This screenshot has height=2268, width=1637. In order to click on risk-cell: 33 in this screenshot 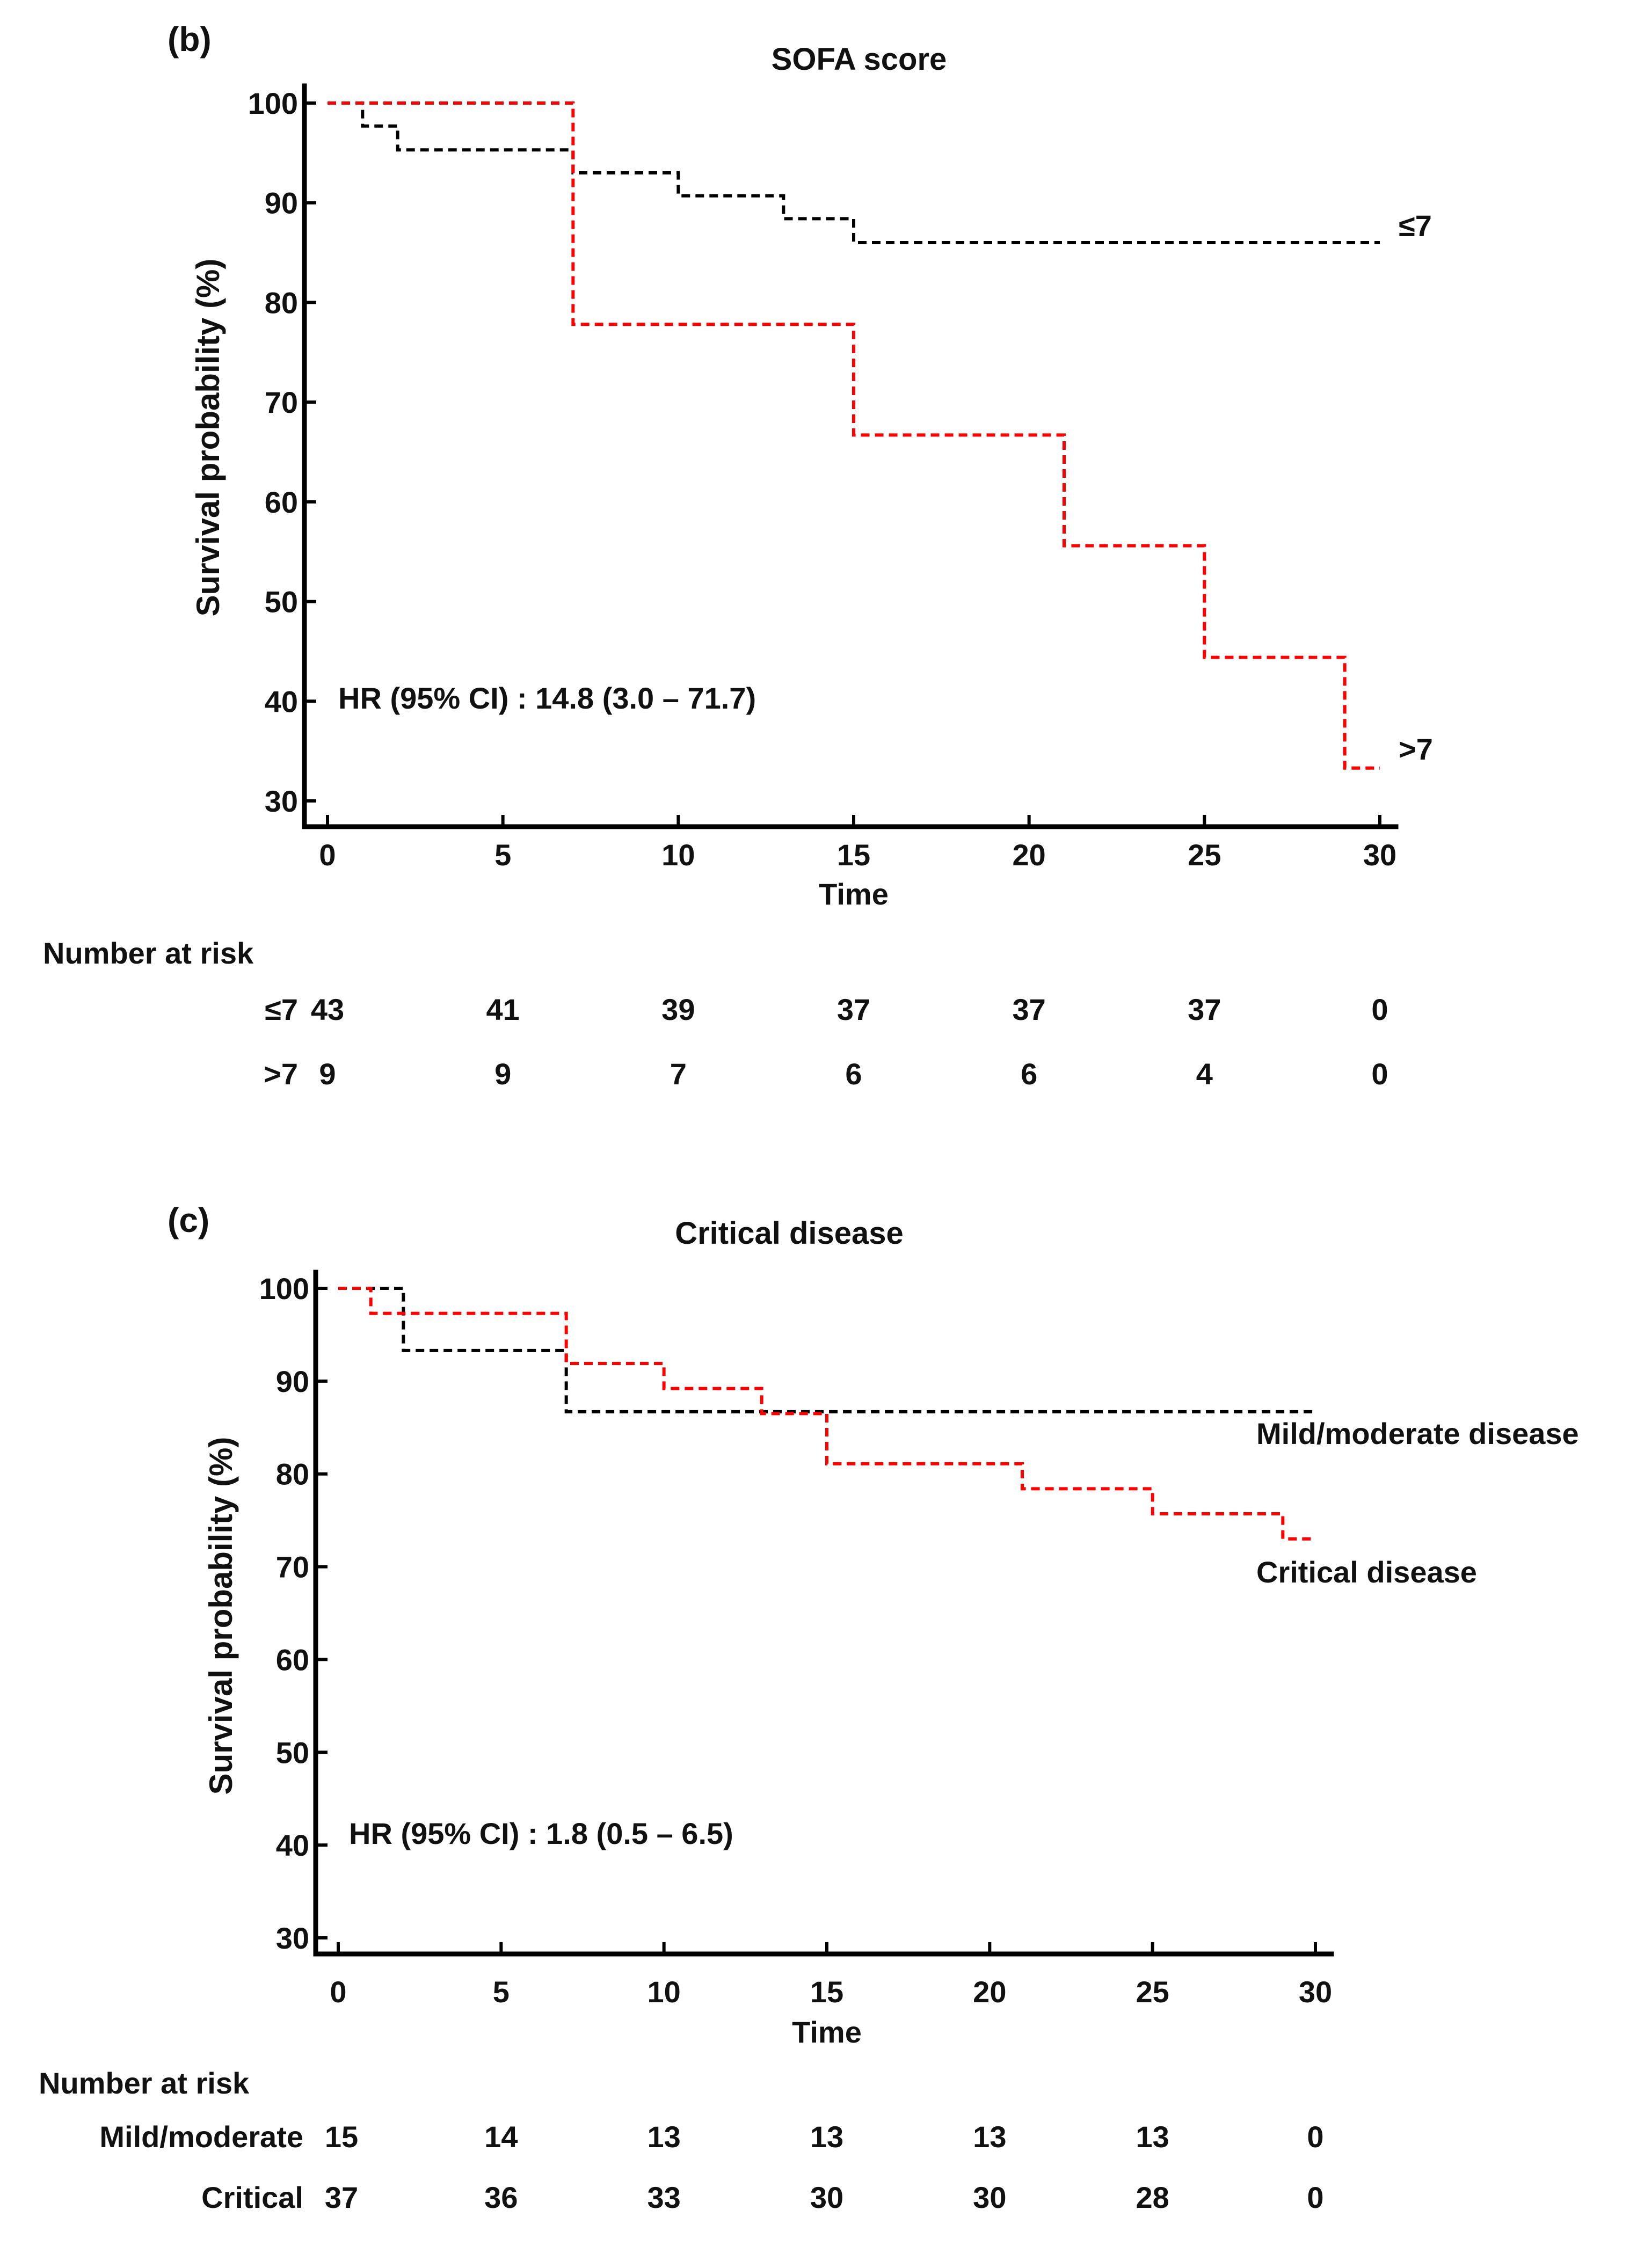, I will do `click(664, 2197)`.